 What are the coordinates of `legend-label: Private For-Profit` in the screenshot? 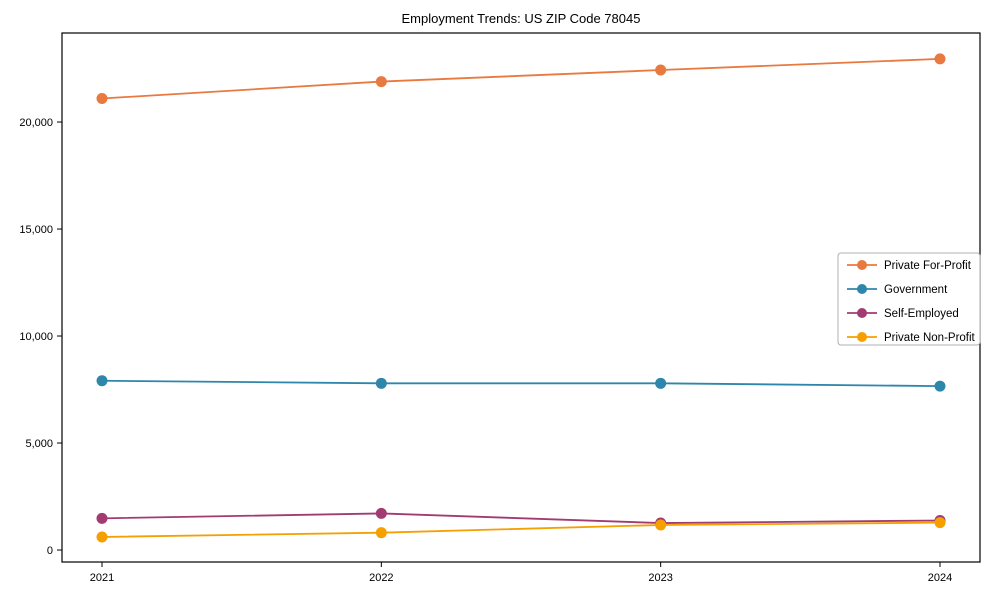 It's located at (928, 266).